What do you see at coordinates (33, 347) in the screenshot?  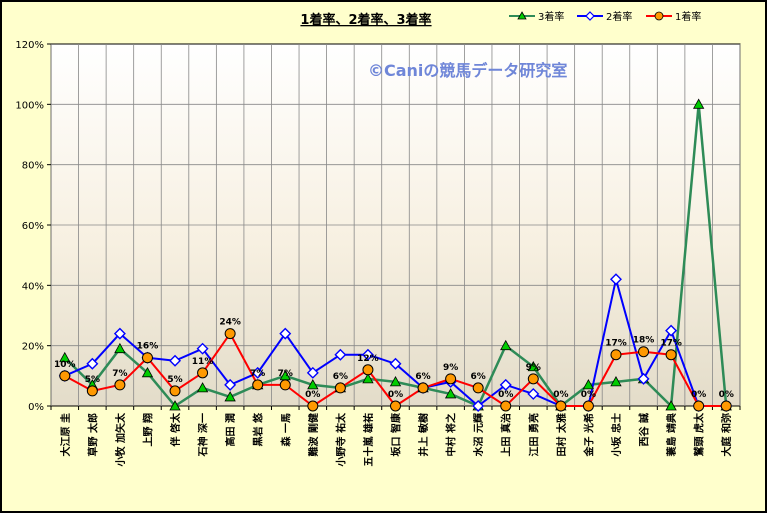 I see `y-tick-label: 20%` at bounding box center [33, 347].